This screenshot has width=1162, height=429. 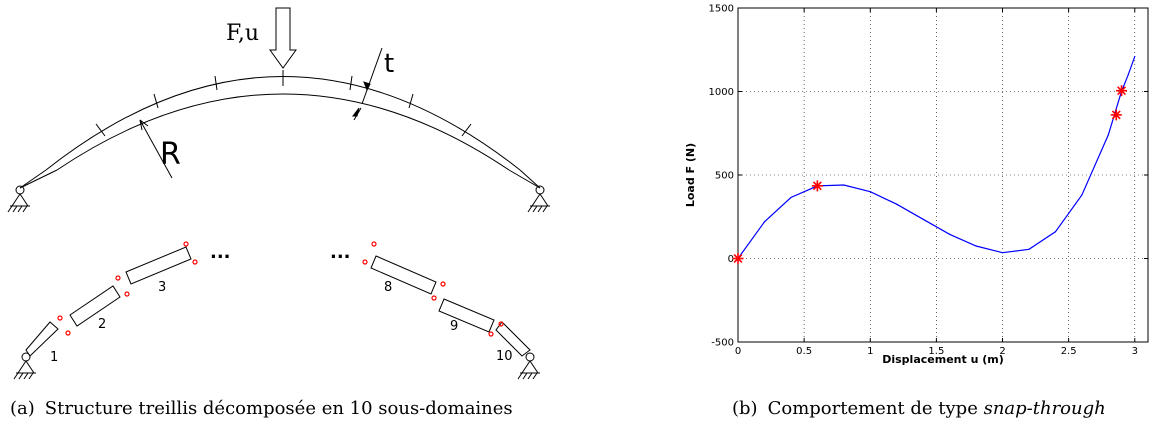 What do you see at coordinates (538, 199) in the screenshot?
I see `pin-support-right` at bounding box center [538, 199].